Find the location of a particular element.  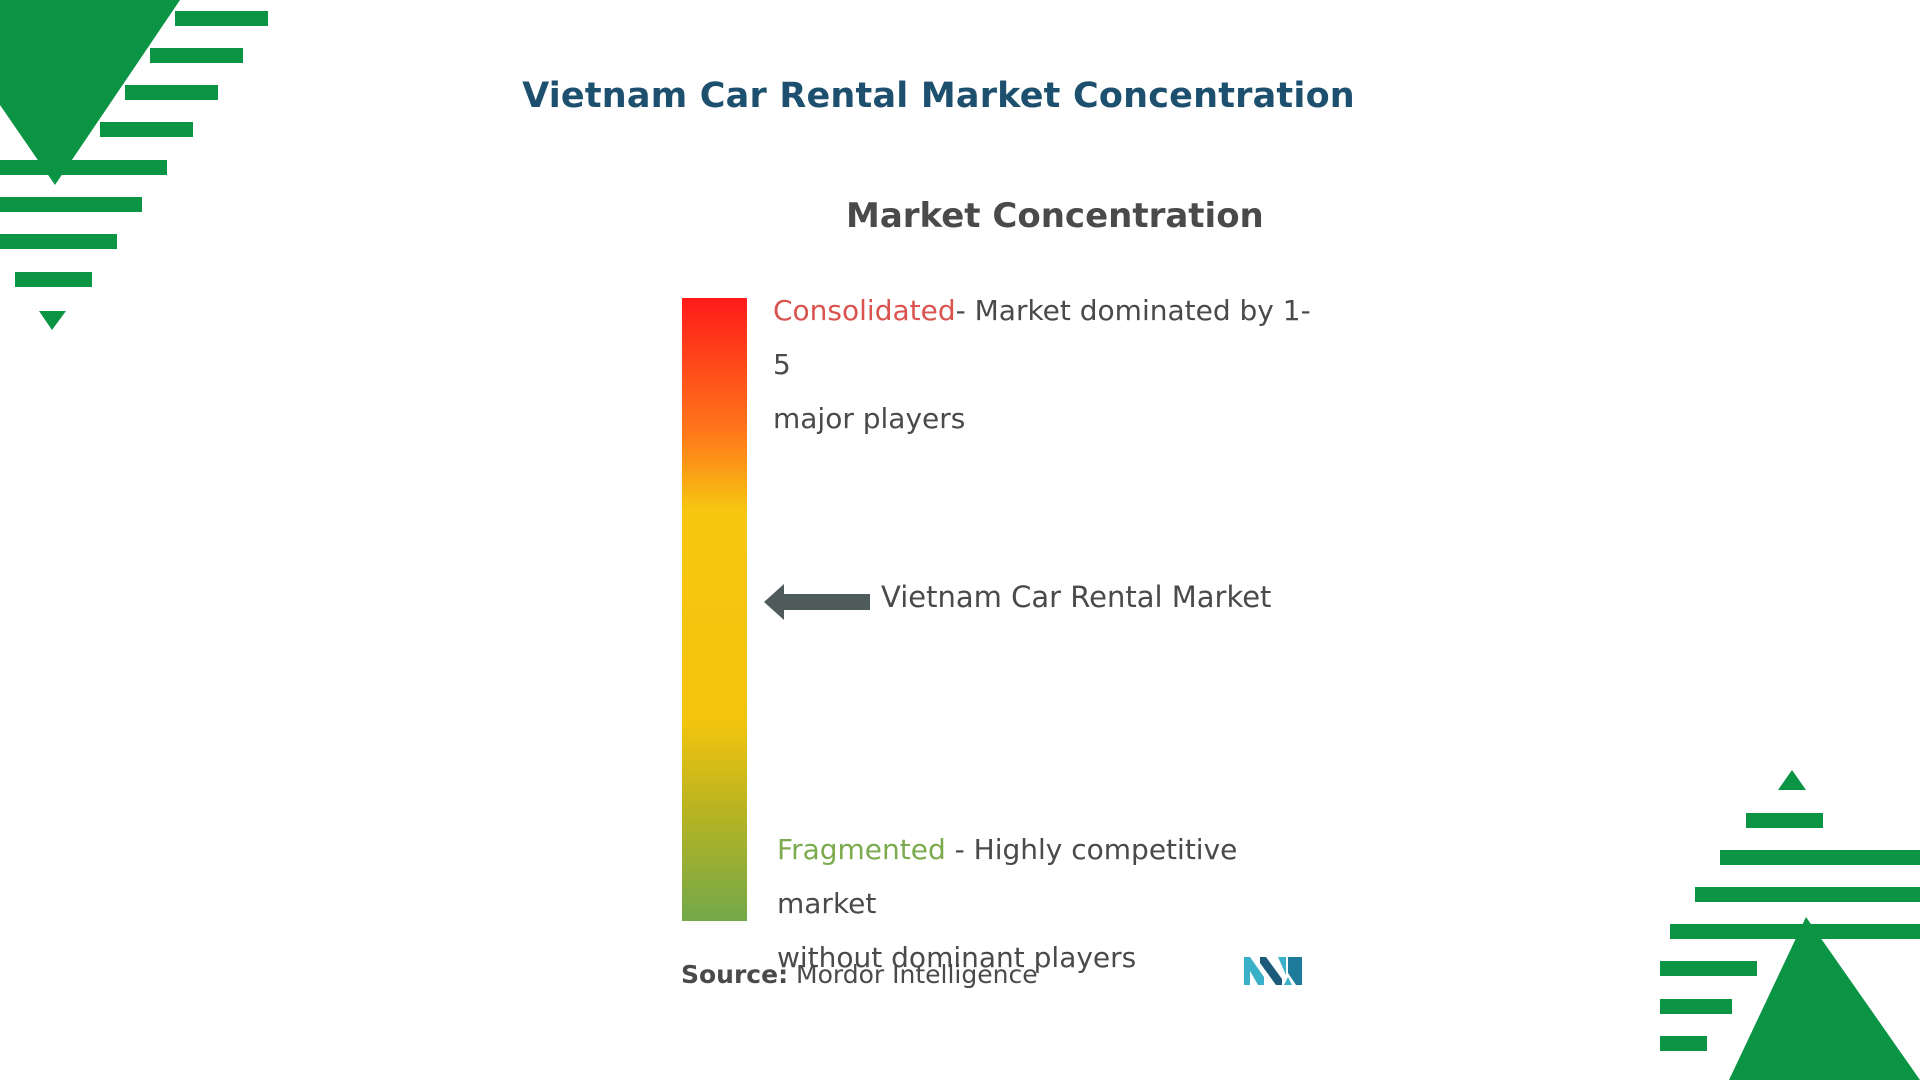

fragmented-keyword: Fragmented is located at coordinates (861, 849).